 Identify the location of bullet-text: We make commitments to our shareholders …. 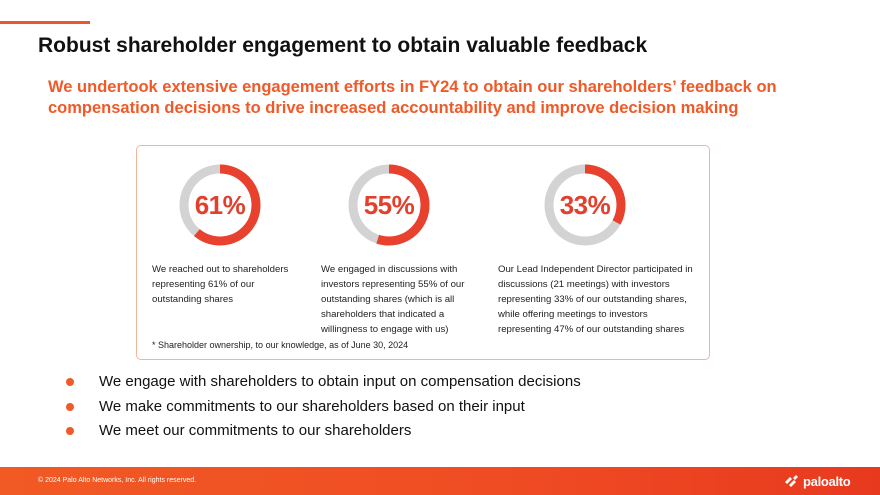
(312, 406).